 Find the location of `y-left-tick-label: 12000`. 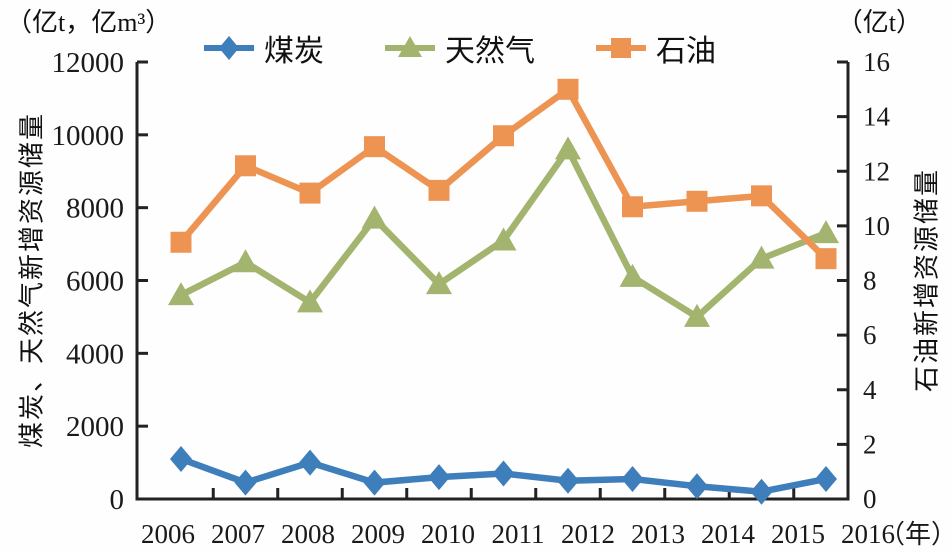

y-left-tick-label: 12000 is located at coordinates (88, 63).